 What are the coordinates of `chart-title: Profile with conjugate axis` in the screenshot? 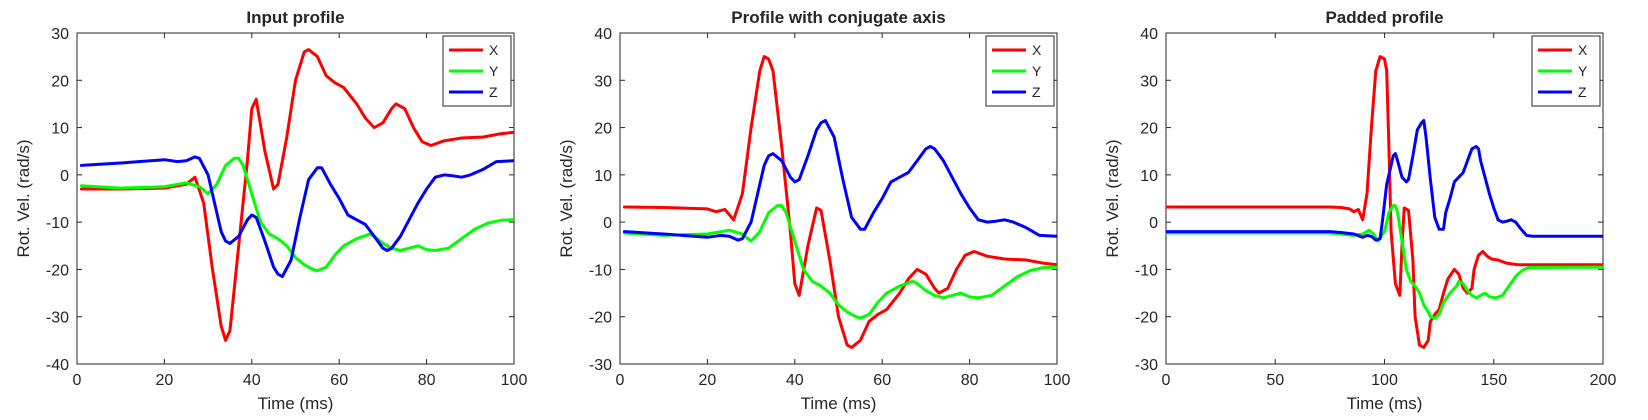 It's located at (838, 17).